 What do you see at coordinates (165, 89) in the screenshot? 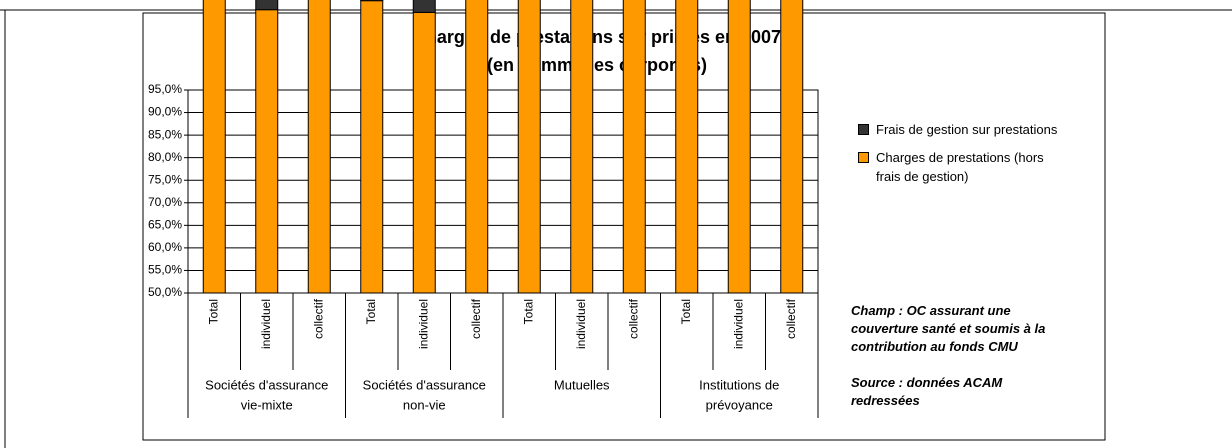
I see `y-tick-label: 95,0%` at bounding box center [165, 89].